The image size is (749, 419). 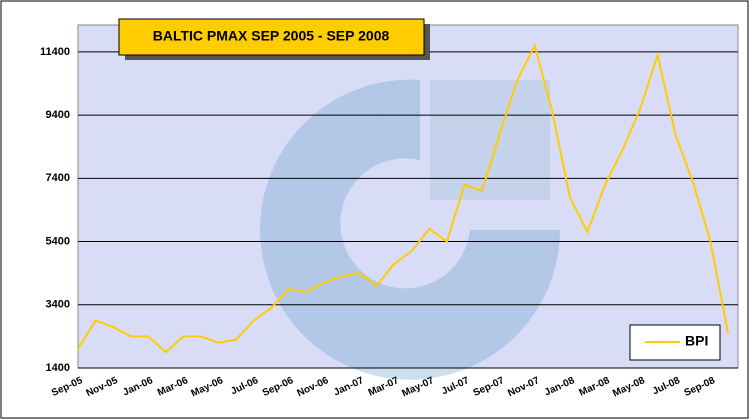 I want to click on y-tick-label: 3400, so click(x=58, y=305).